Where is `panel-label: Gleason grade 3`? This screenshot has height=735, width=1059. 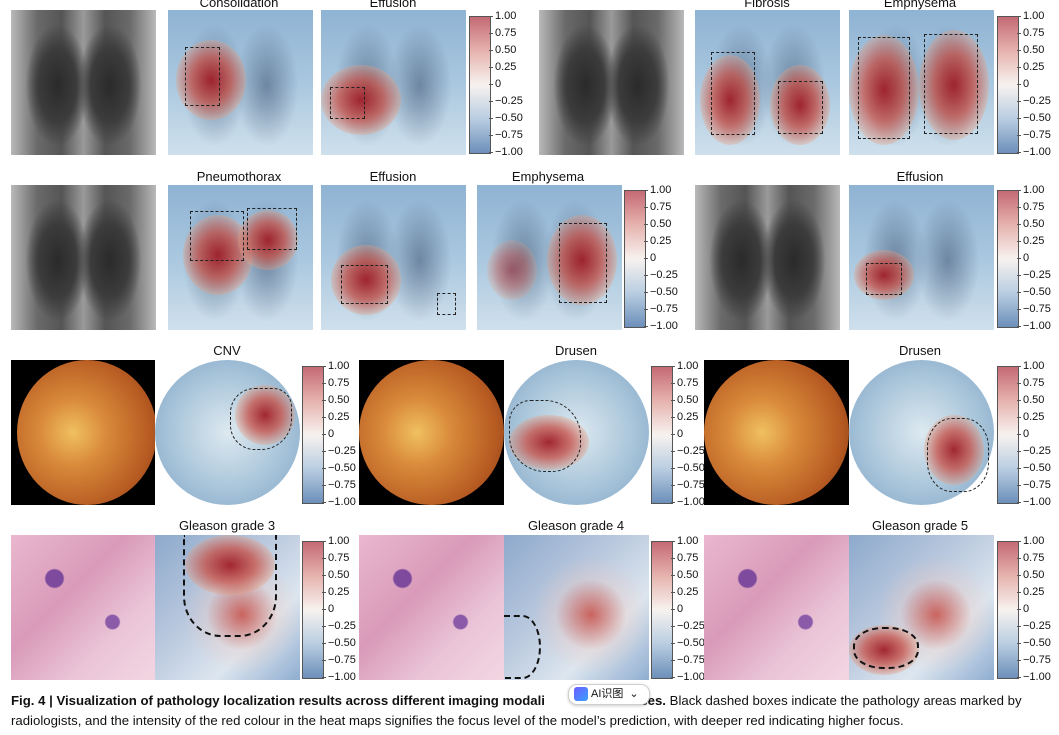 panel-label: Gleason grade 3 is located at coordinates (227, 525).